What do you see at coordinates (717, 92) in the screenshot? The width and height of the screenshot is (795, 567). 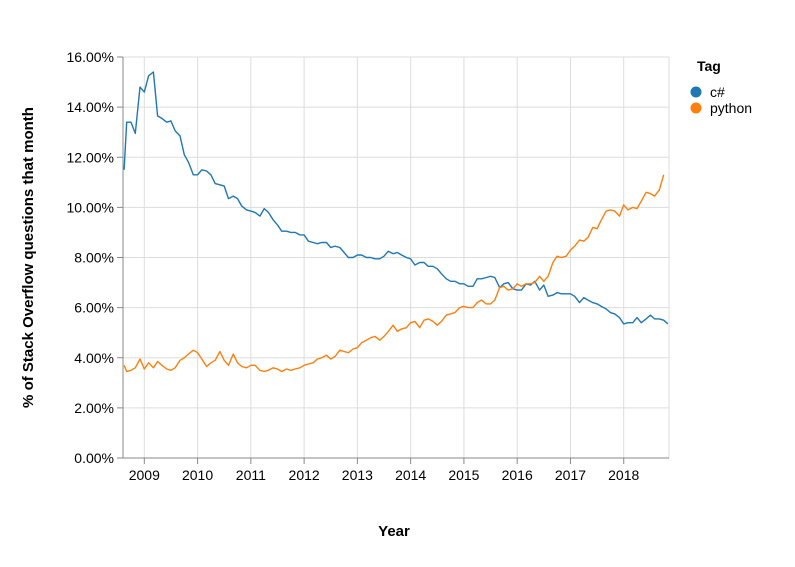 I see `legend-label-c-: c#` at bounding box center [717, 92].